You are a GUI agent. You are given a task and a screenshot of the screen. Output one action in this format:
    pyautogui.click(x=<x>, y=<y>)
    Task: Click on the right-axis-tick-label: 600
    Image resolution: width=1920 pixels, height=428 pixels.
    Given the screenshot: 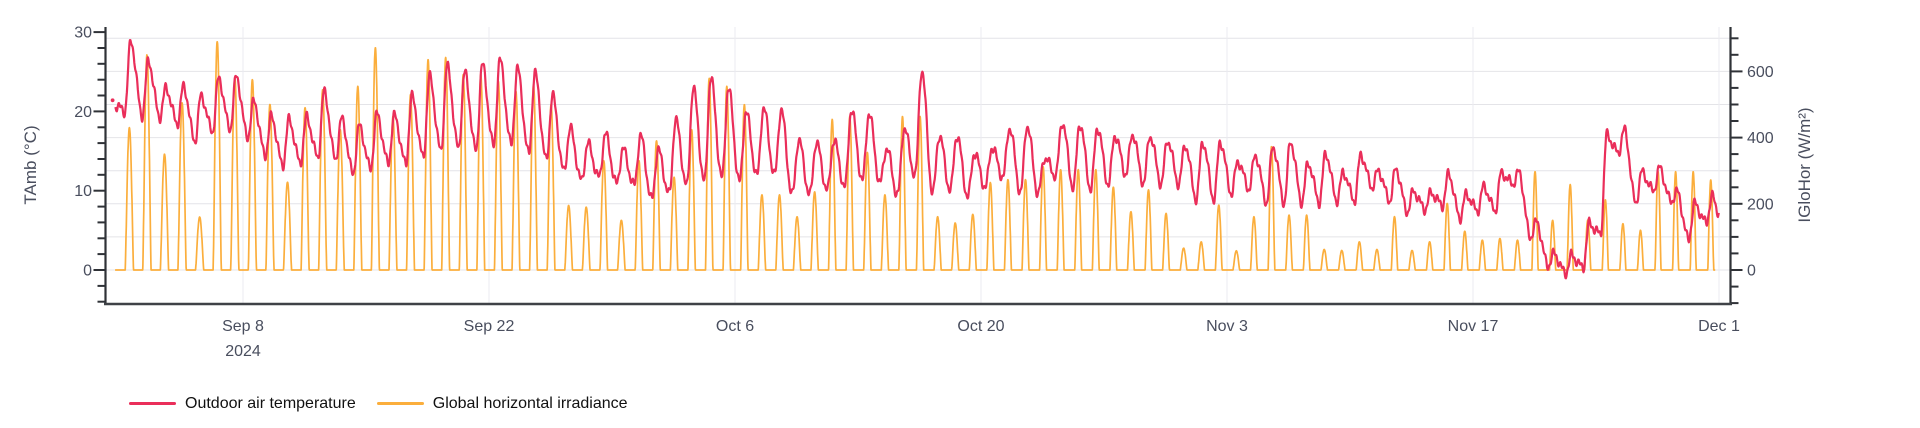 What is the action you would take?
    pyautogui.click(x=1760, y=72)
    